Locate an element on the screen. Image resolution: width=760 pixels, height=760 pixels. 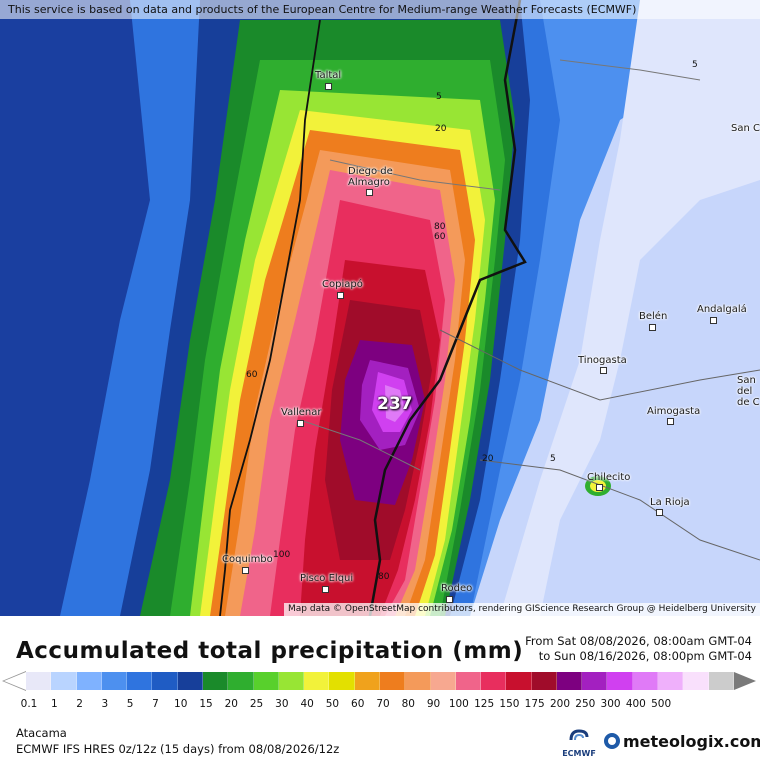
scale-tick-label: 2 is located at coordinates (79, 704).